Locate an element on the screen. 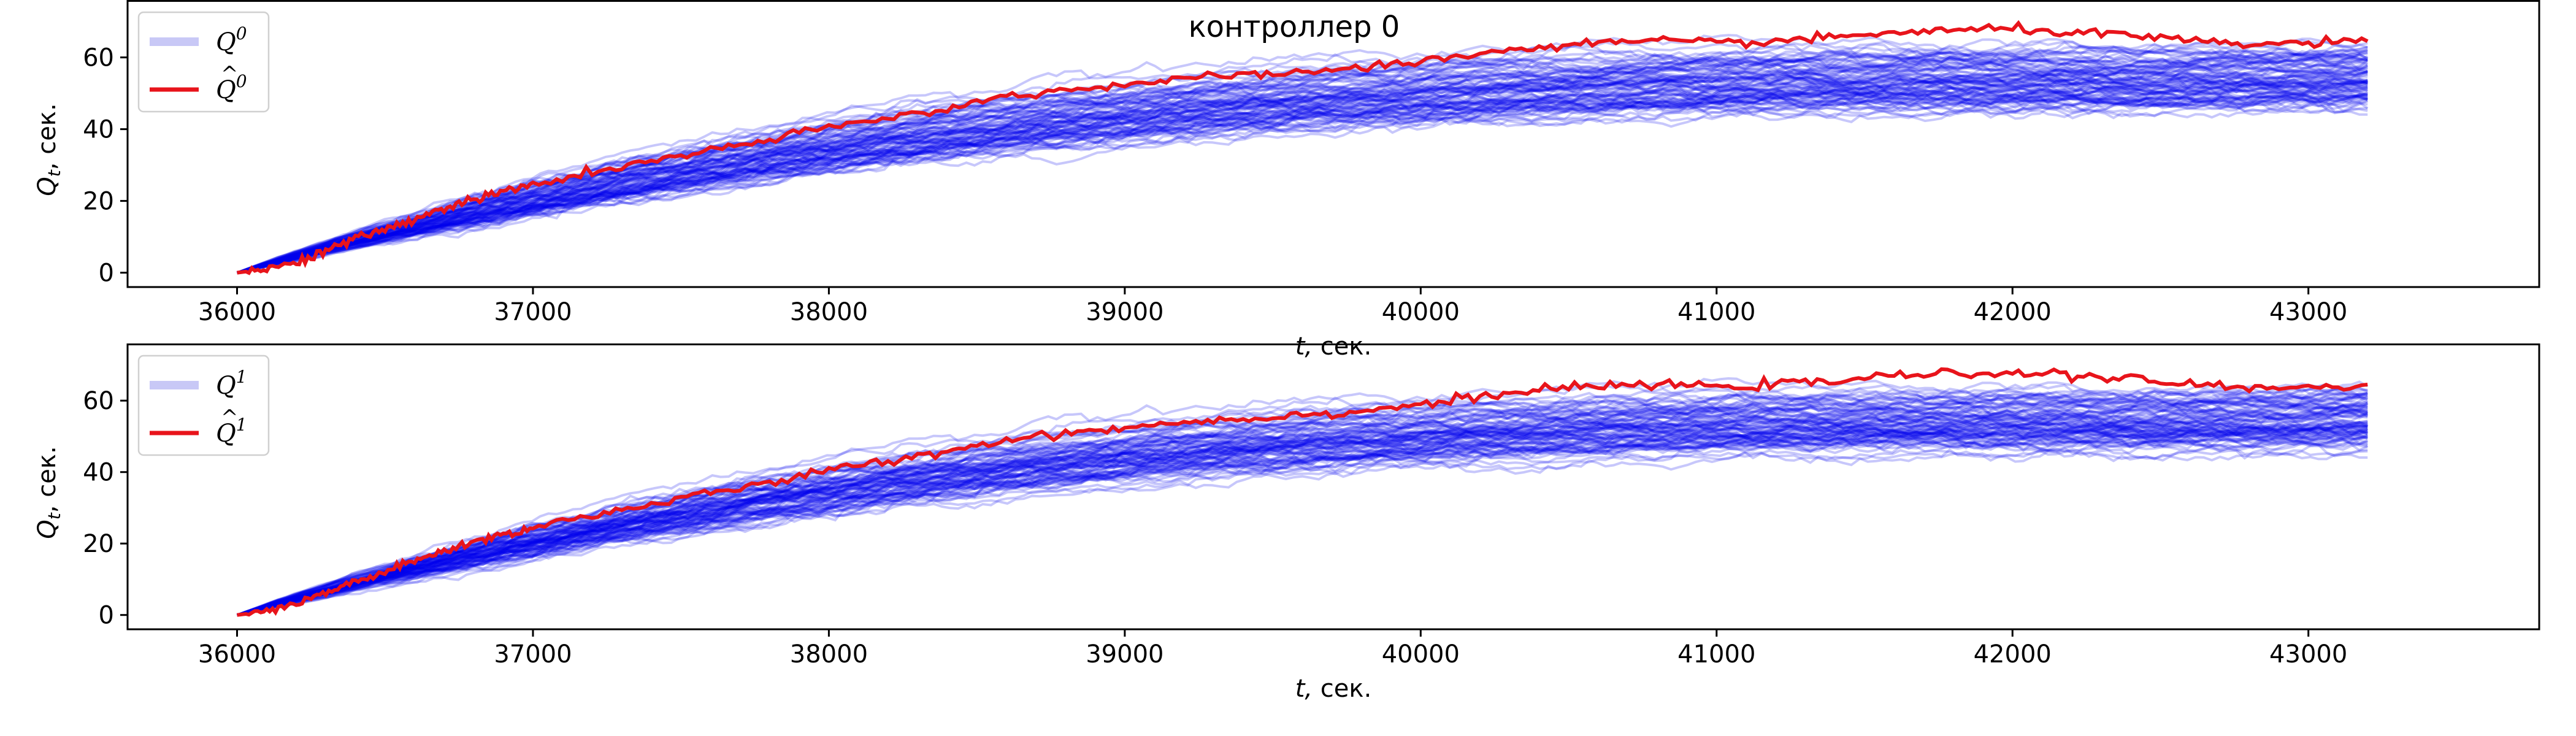 Image resolution: width=2576 pixels, height=736 pixels. y-tick-label: 20 is located at coordinates (98, 544).